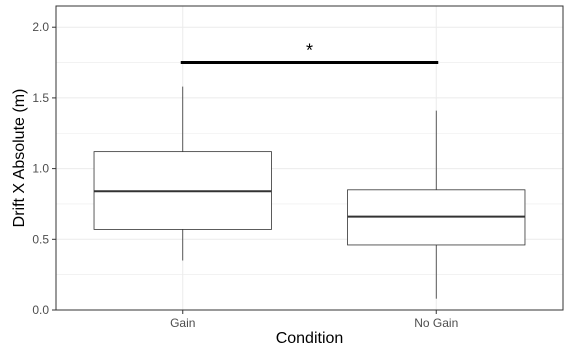 This screenshot has height=348, width=571. What do you see at coordinates (182, 323) in the screenshot?
I see `x-tick-label: Gain` at bounding box center [182, 323].